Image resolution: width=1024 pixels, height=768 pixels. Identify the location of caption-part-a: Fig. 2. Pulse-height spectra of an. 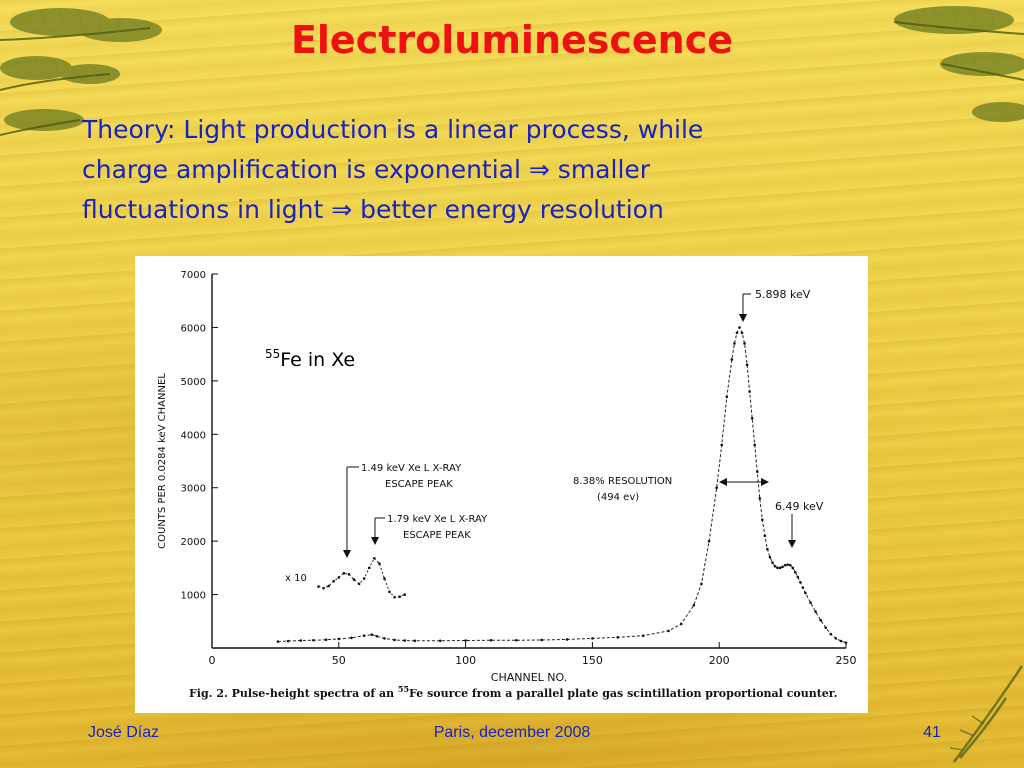
(293, 693).